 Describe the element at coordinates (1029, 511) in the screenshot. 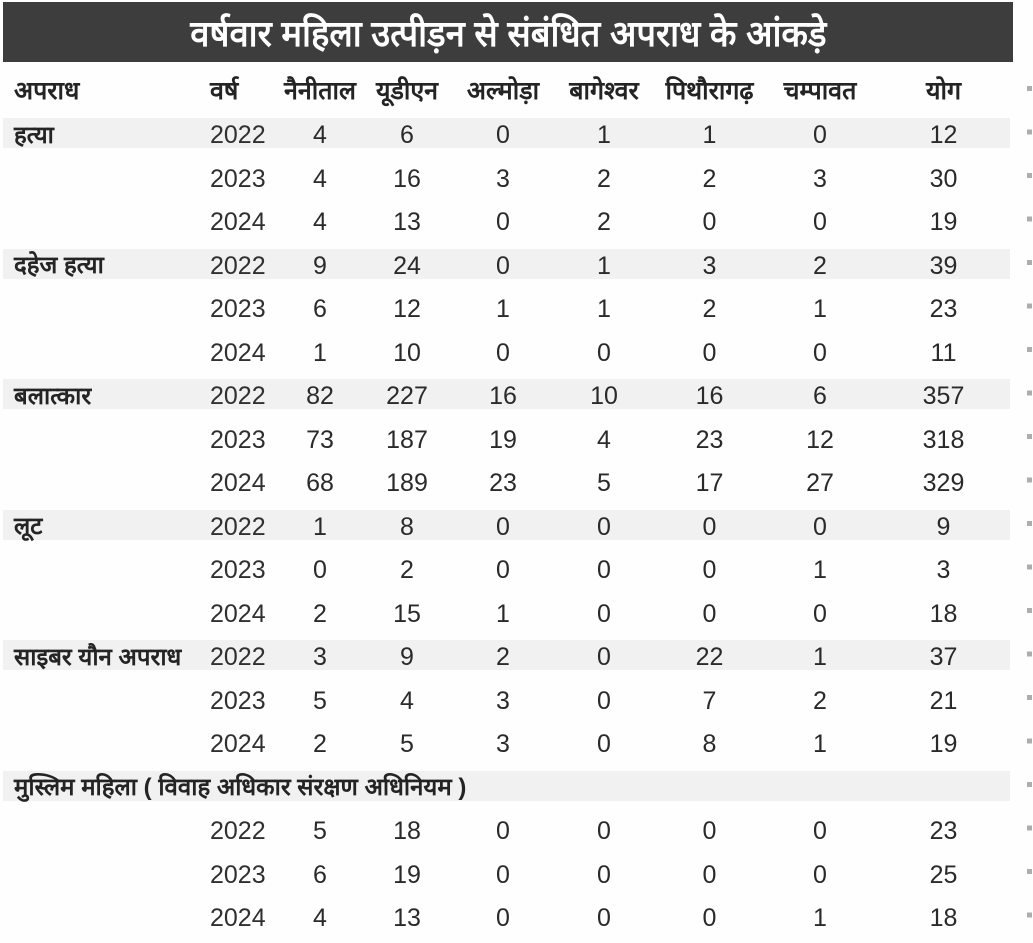

I see `adjacent-column-text-artifact` at that location.